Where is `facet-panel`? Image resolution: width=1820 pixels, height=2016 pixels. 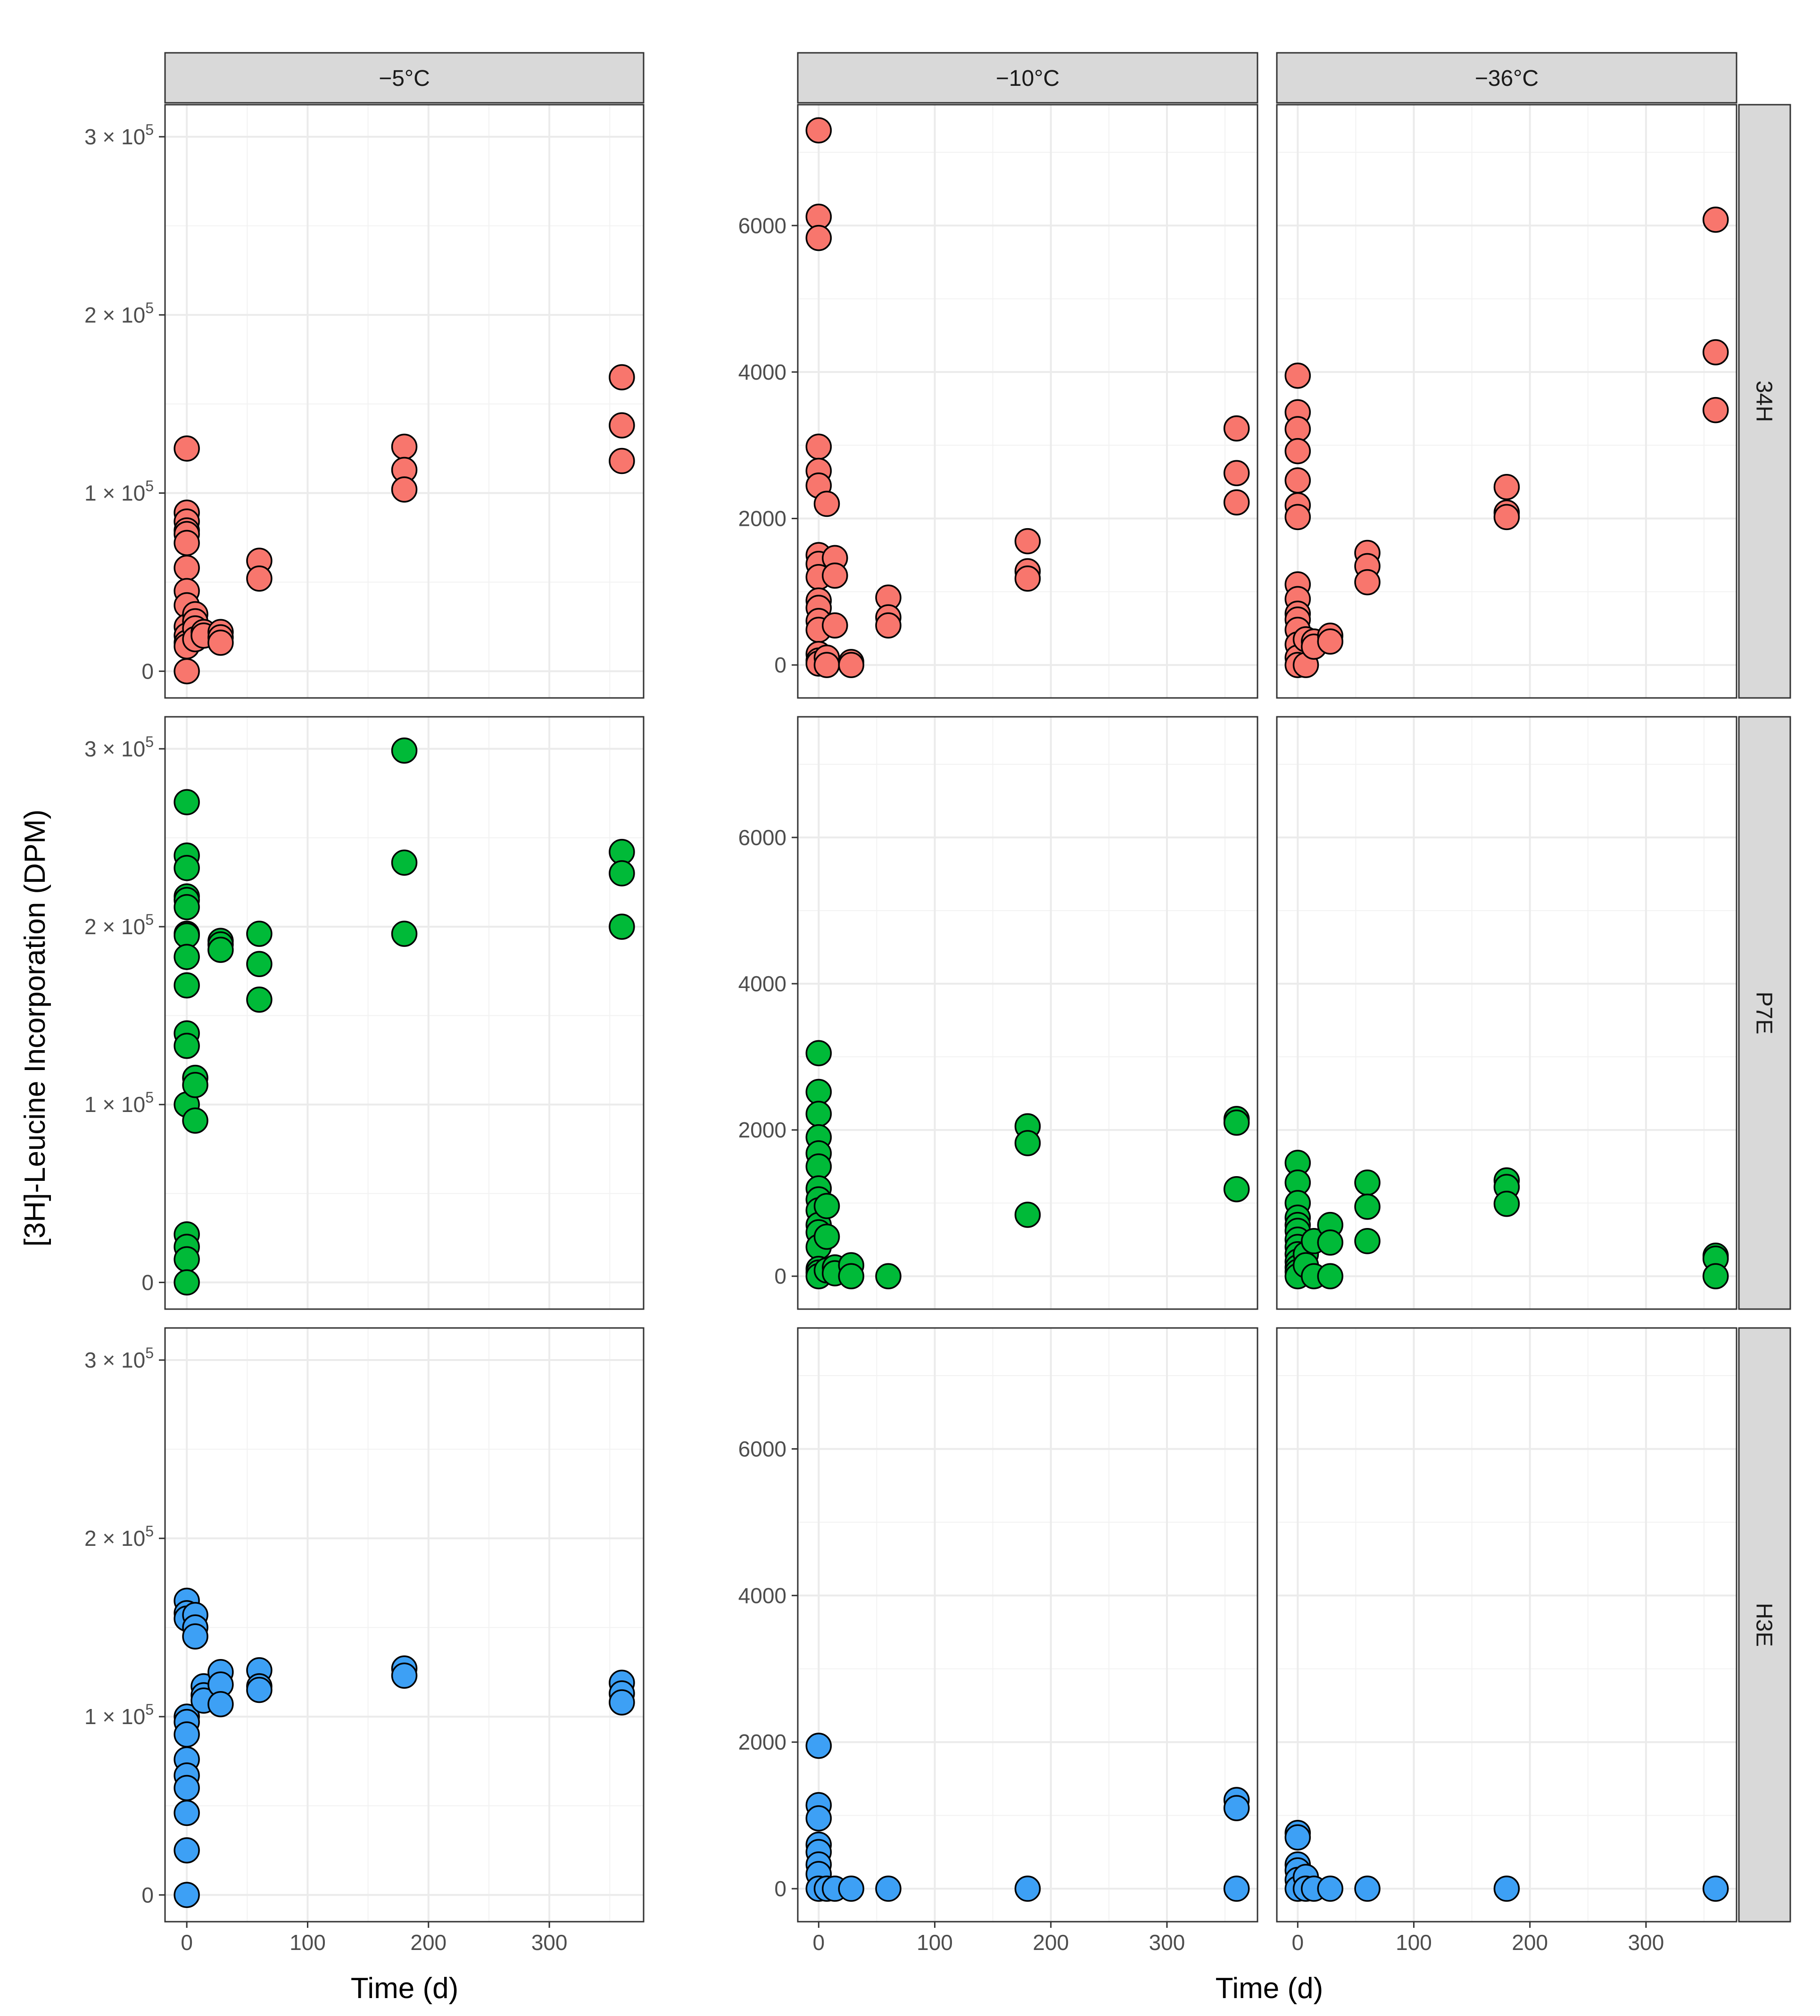
facet-panel is located at coordinates (1506, 1013).